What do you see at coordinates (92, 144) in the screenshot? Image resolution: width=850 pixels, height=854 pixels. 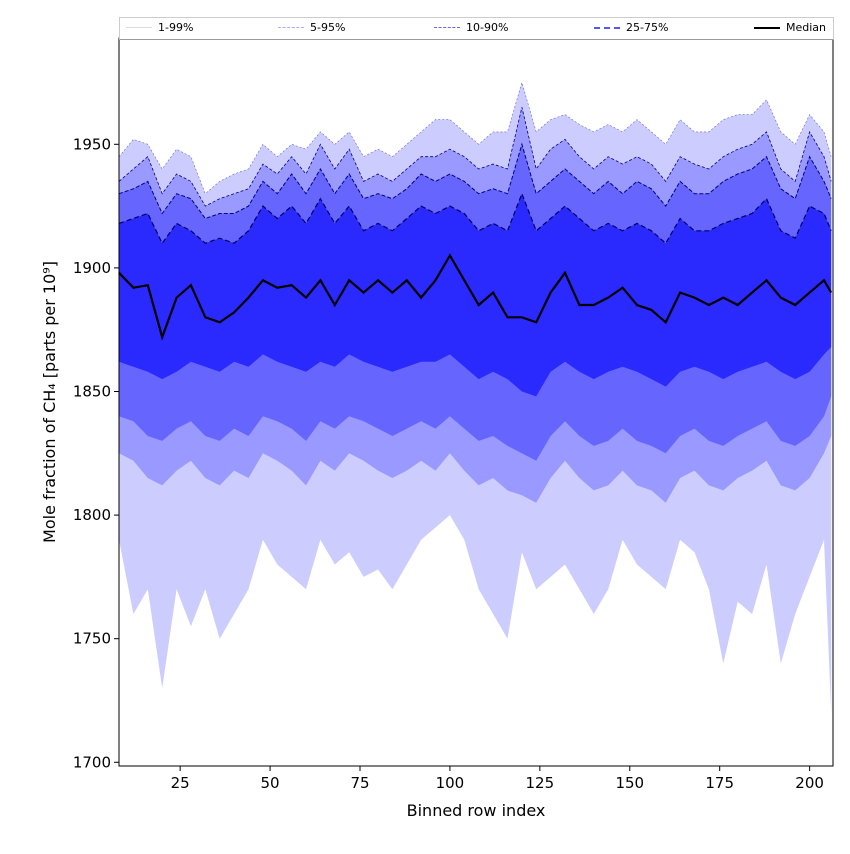 I see `y-tick-label: 1950` at bounding box center [92, 144].